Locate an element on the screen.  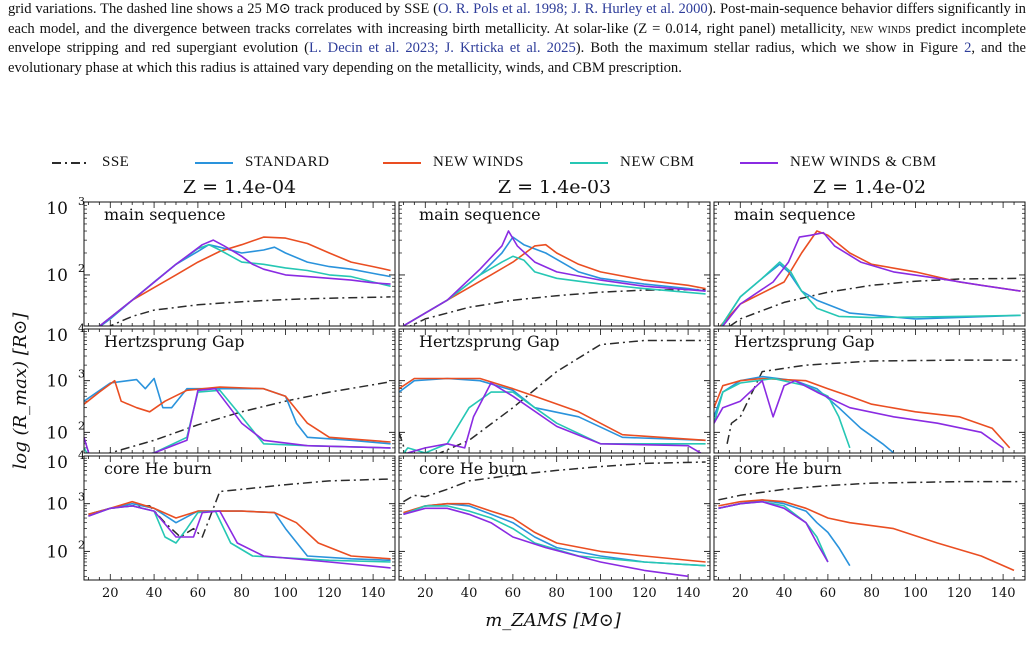
panel-frame-r2c1 is located at coordinates (554, 518).